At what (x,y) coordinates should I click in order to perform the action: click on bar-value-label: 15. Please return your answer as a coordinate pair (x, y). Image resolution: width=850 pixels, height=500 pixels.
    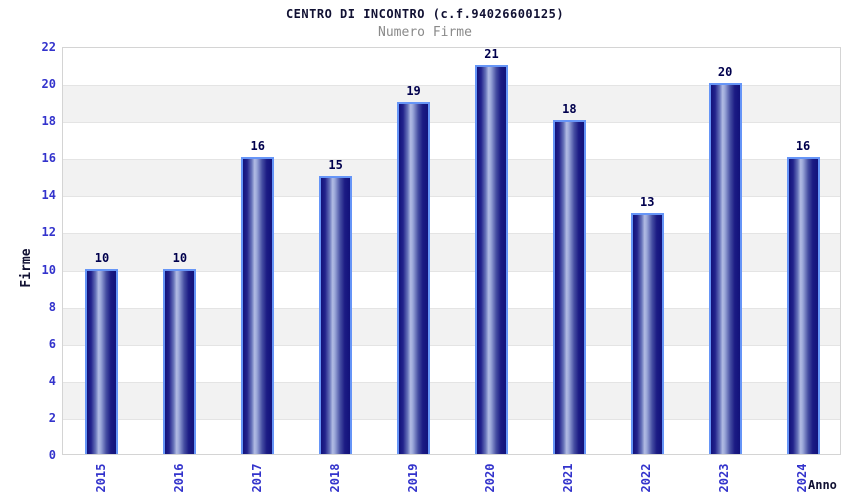
    Looking at the image, I should click on (335, 164).